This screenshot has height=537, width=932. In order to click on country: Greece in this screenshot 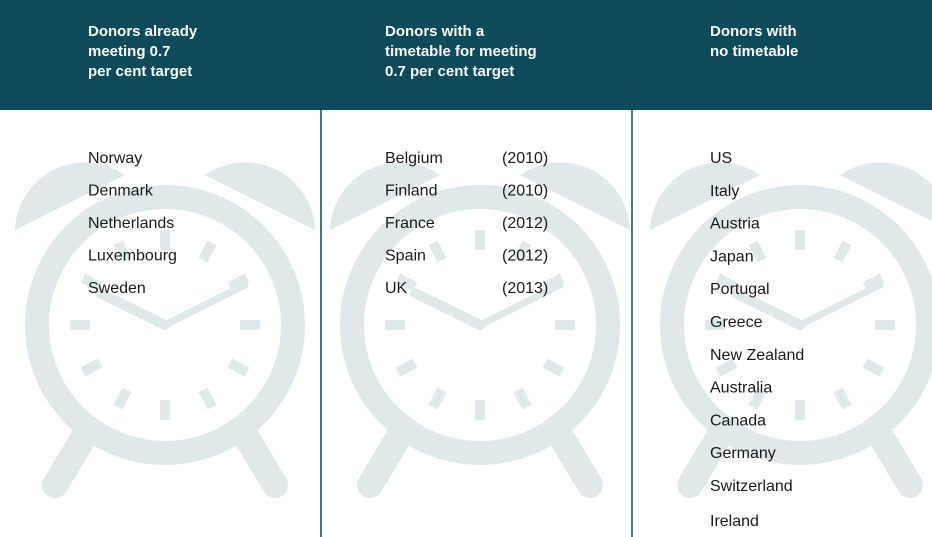, I will do `click(736, 322)`.